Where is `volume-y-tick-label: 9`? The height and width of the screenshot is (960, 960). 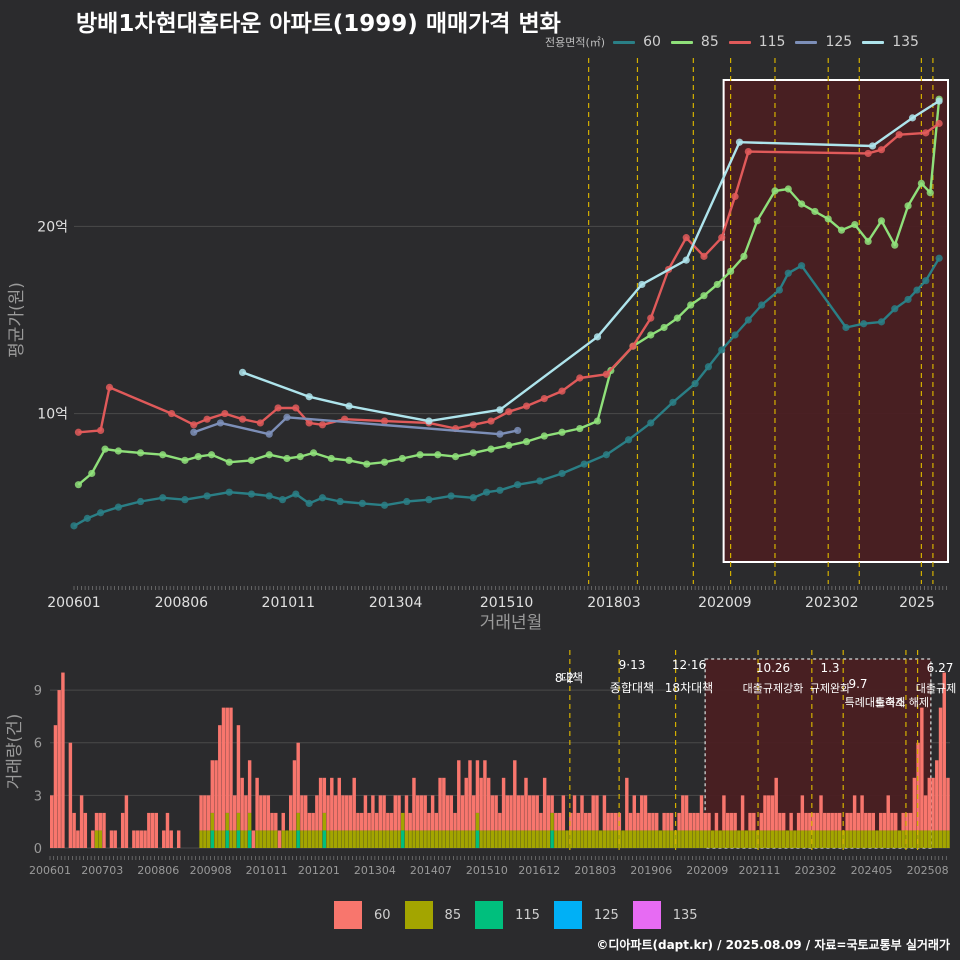
volume-y-tick-label: 9 is located at coordinates (38, 691).